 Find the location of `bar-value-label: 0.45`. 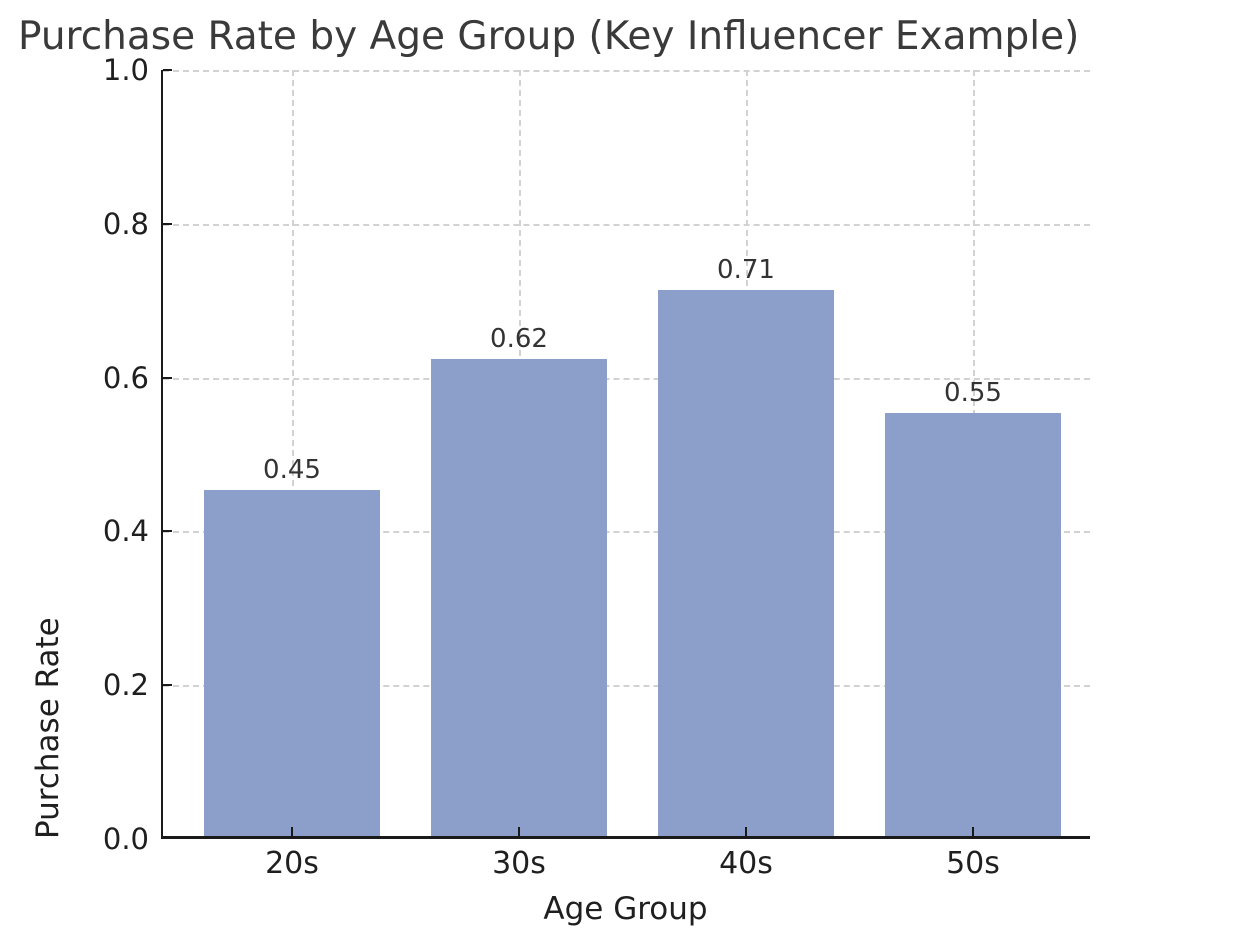

bar-value-label: 0.45 is located at coordinates (292, 469).